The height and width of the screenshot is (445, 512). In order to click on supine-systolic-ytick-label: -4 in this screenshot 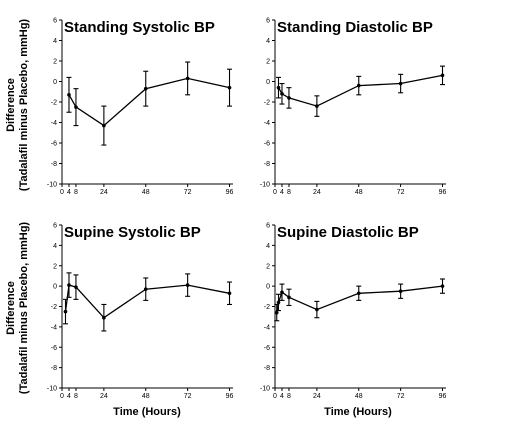, I will do `click(54, 327)`.